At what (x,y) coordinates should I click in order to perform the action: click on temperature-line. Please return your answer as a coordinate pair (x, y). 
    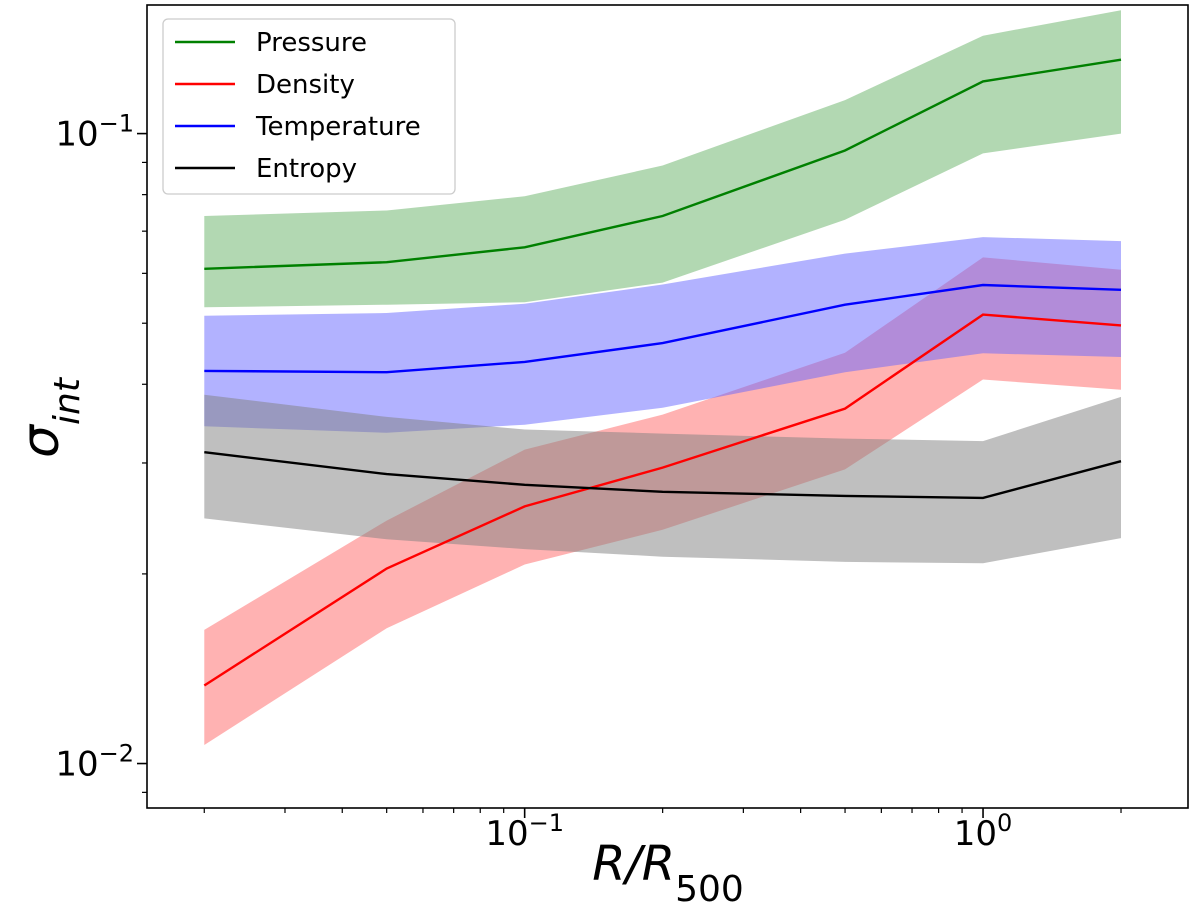
    Looking at the image, I should click on (663, 328).